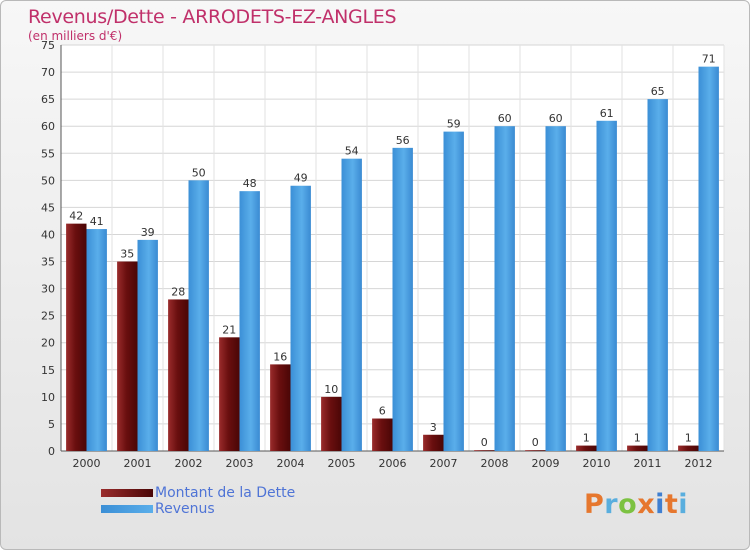 The height and width of the screenshot is (550, 750). What do you see at coordinates (97, 221) in the screenshot?
I see `revenue-bar-value-label: 41` at bounding box center [97, 221].